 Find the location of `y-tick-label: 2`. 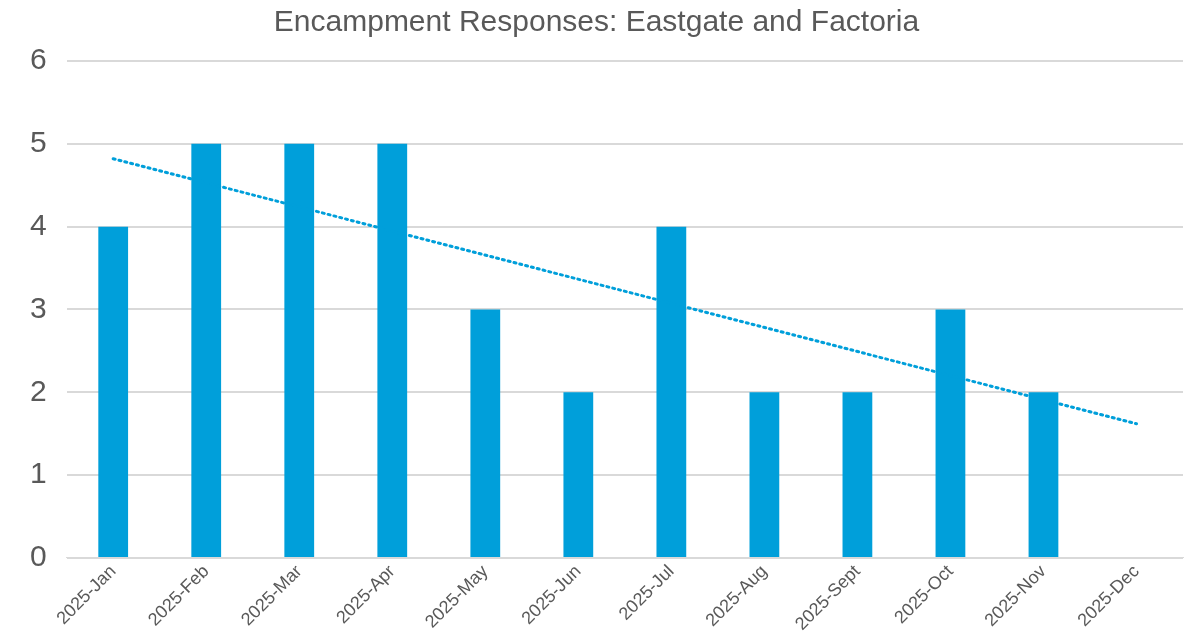

y-tick-label: 2 is located at coordinates (38, 390).